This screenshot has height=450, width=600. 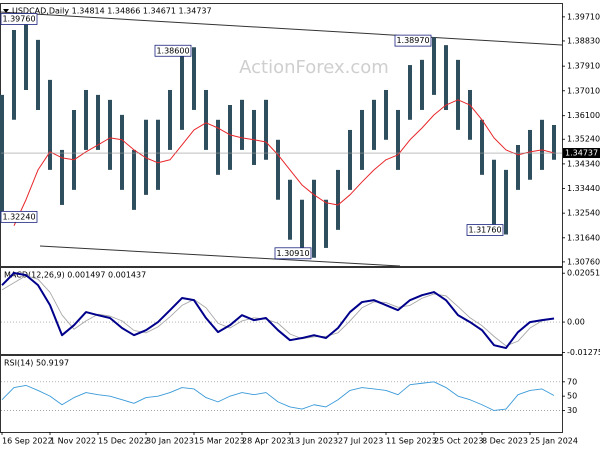 What do you see at coordinates (583, 40) in the screenshot?
I see `y-tick-label: 1.38830` at bounding box center [583, 40].